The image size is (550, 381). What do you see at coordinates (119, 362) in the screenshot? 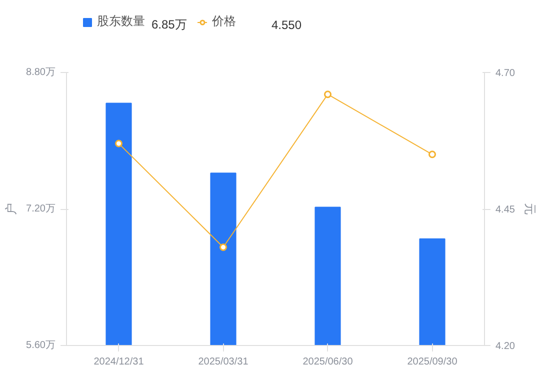
I see `x-tick-label: 2024/12/31` at bounding box center [119, 362].